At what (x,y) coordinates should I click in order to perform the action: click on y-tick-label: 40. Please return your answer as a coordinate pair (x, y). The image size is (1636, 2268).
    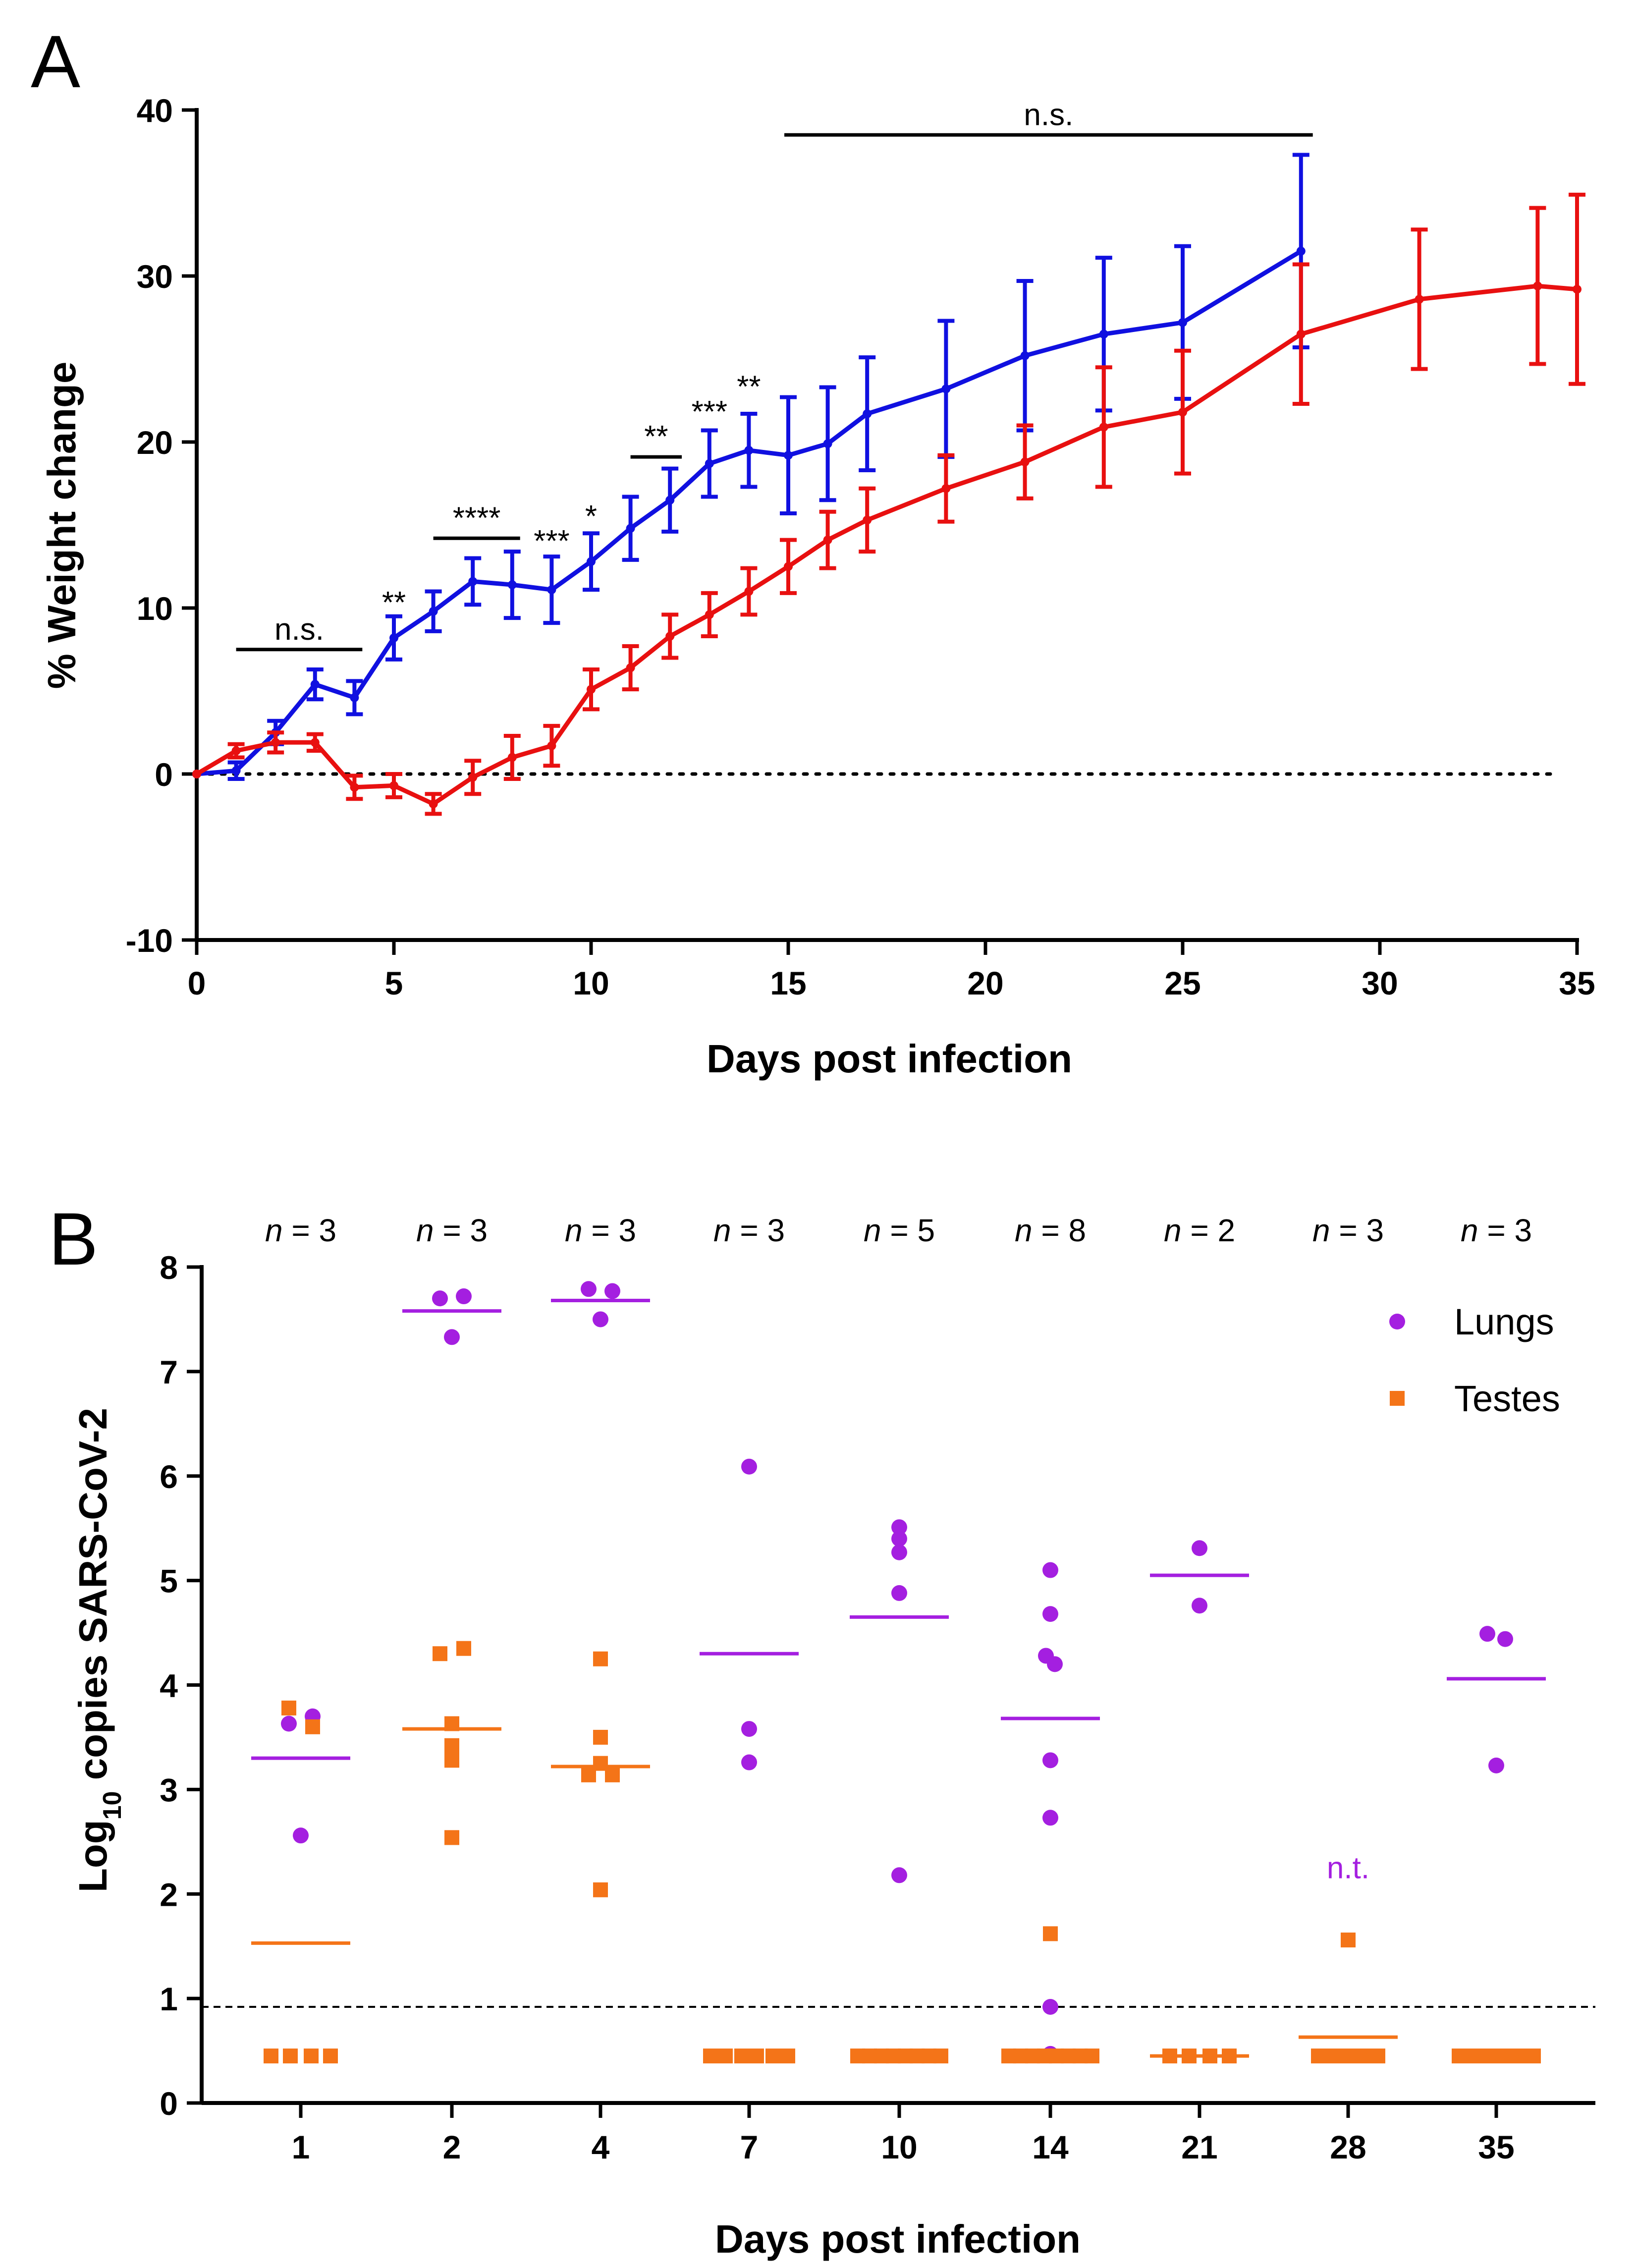
    Looking at the image, I should click on (155, 110).